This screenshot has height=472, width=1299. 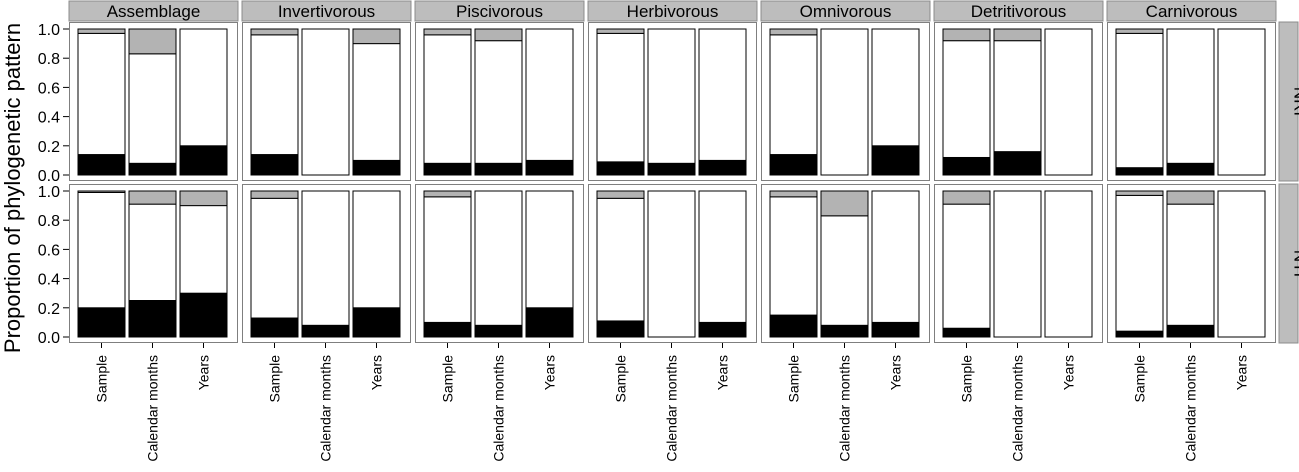 I want to click on x-tick-label-assemblage-sample: Sample, so click(x=102, y=379).